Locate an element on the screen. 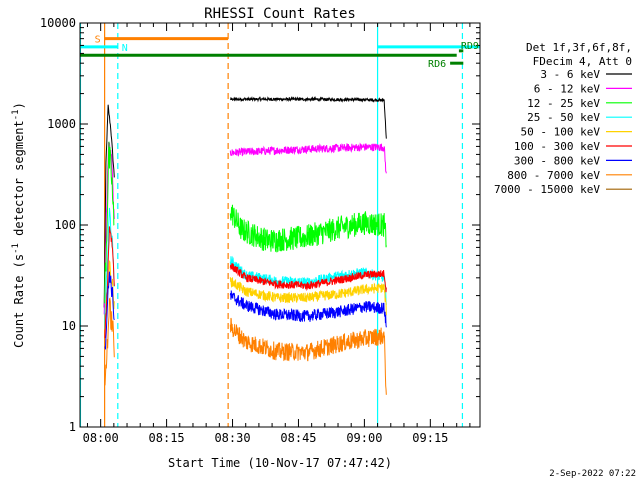 The width and height of the screenshot is (640, 484). y-axis-label-sup2: -1 is located at coordinates (16, 114).